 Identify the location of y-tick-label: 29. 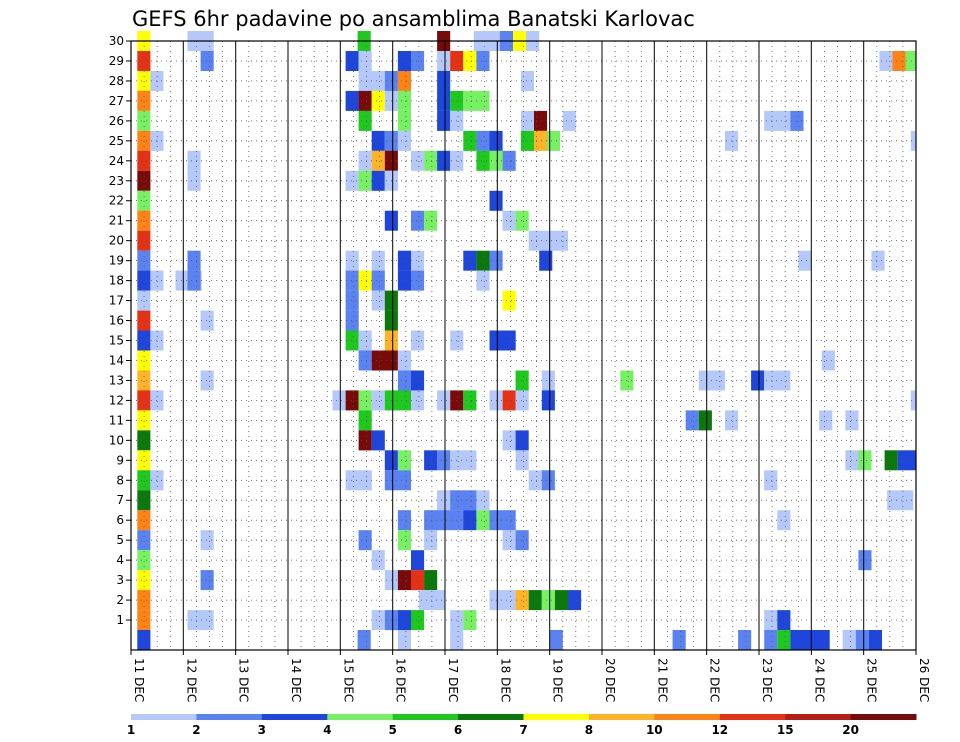
(116, 61).